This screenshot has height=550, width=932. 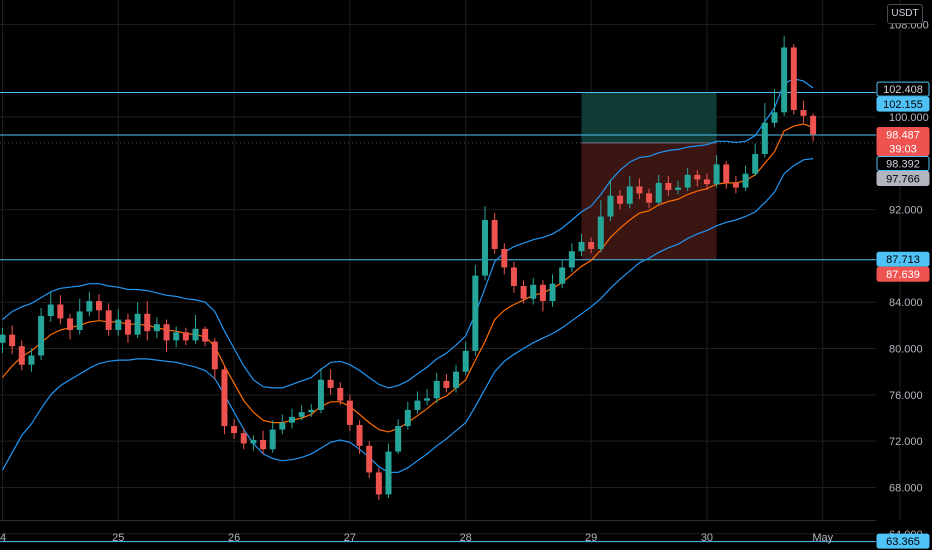 What do you see at coordinates (906, 303) in the screenshot?
I see `price-tick-label: 84.000` at bounding box center [906, 303].